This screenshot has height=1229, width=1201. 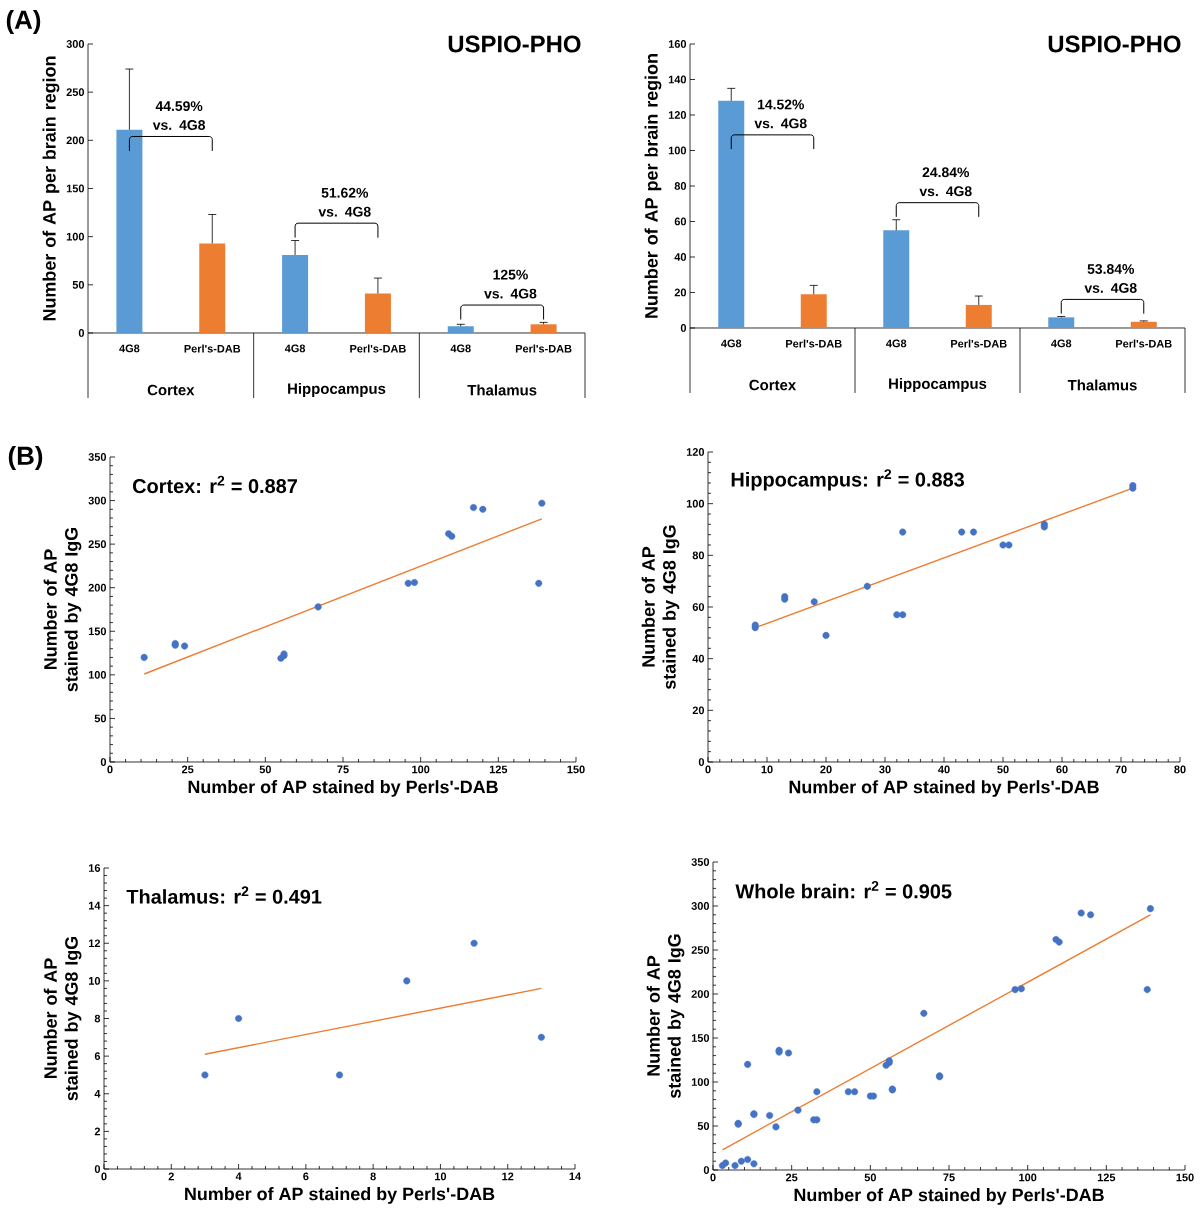 I want to click on x-tick-label: 40, so click(x=944, y=769).